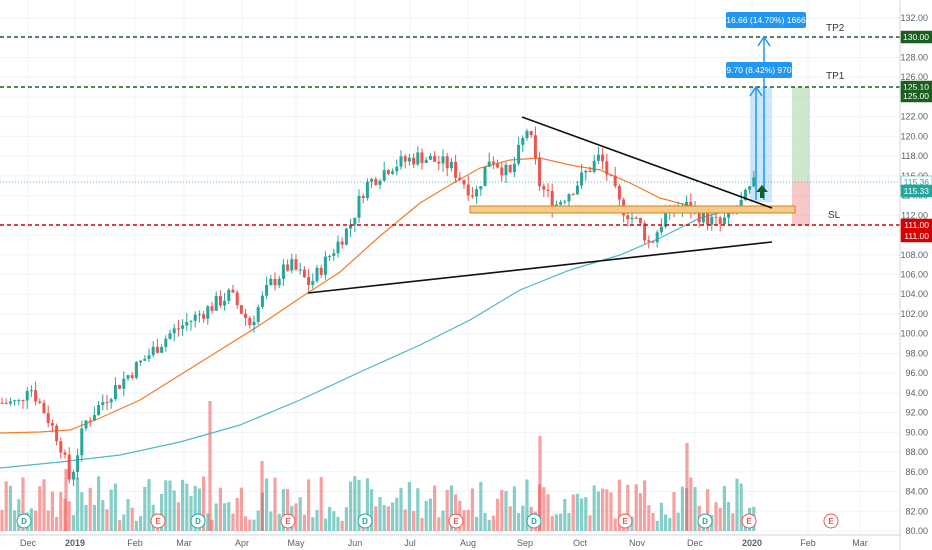 The width and height of the screenshot is (932, 550). Describe the element at coordinates (135, 543) in the screenshot. I see `time-tick-label: Feb` at that location.